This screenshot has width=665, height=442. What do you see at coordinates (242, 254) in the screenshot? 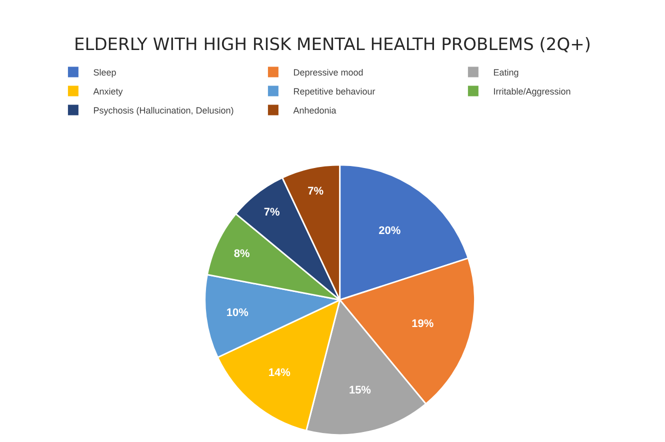
I see `data-label: 8%` at bounding box center [242, 254].